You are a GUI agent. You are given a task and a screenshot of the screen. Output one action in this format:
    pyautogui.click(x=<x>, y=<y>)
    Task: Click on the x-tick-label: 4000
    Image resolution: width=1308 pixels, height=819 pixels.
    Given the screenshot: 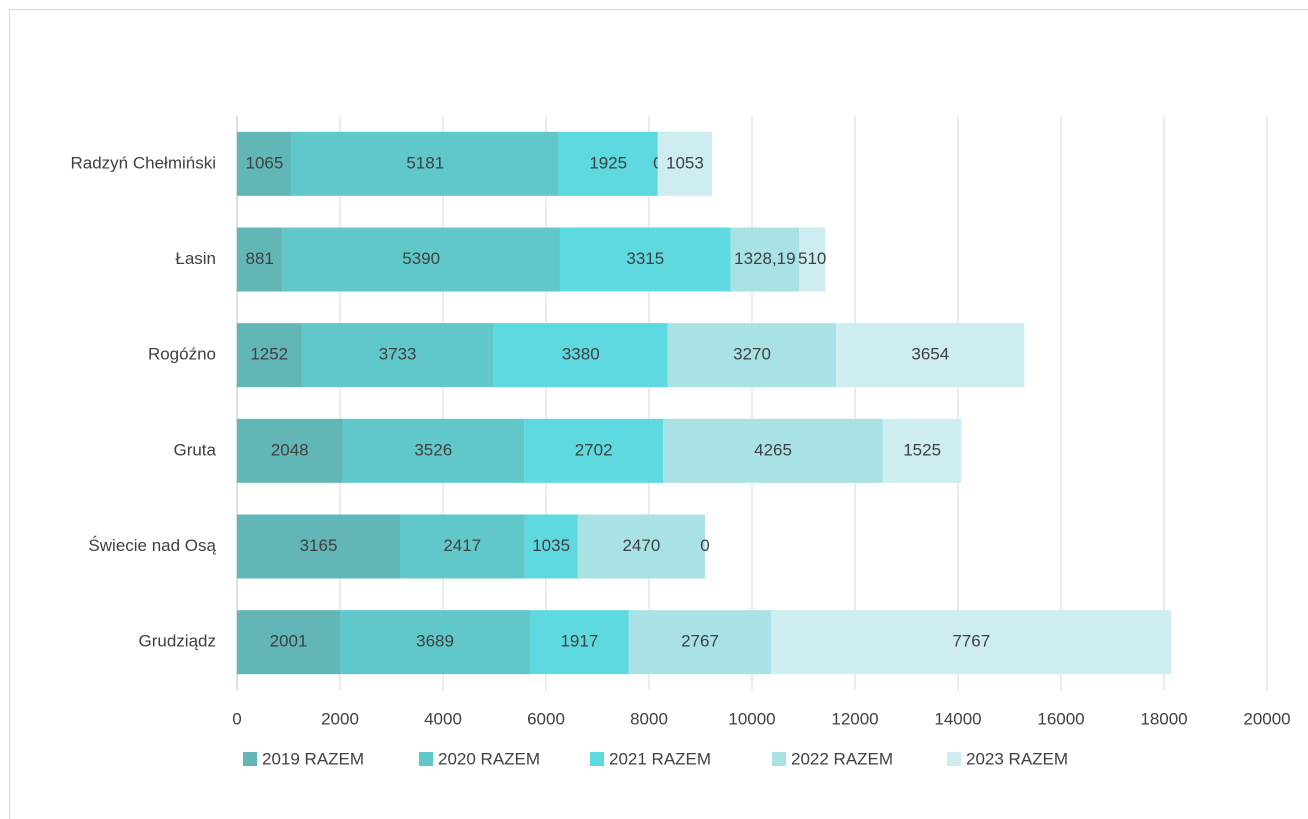 What is the action you would take?
    pyautogui.click(x=443, y=718)
    